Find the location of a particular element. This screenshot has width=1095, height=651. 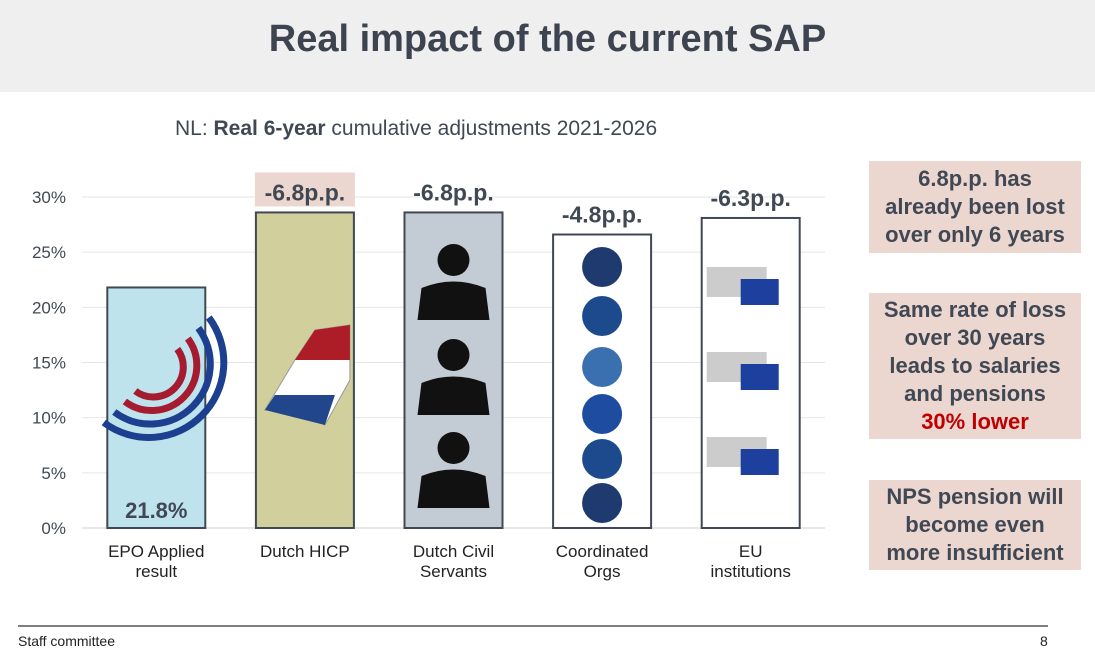

box-line: NPS pension will is located at coordinates (975, 496).